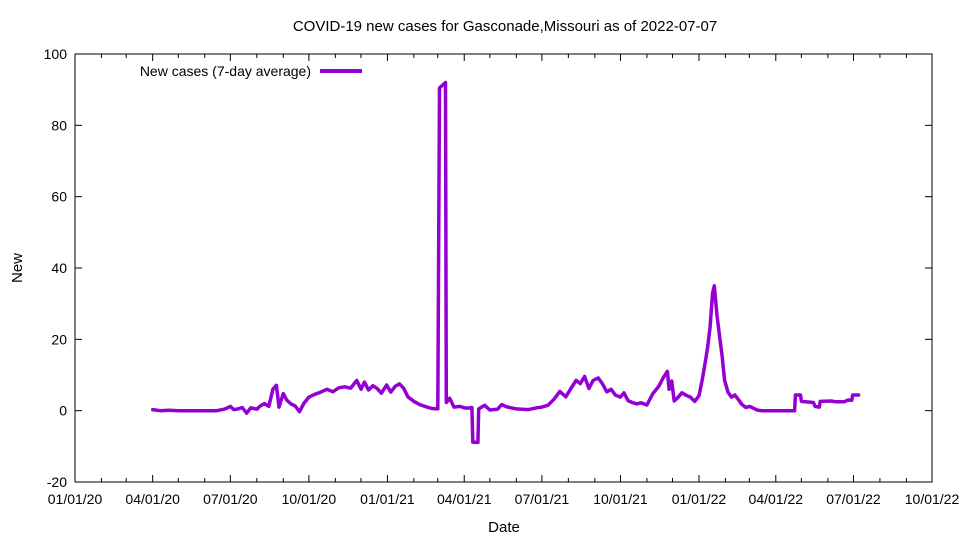 This screenshot has height=540, width=960. I want to click on x-tick-label: 04/01/22, so click(776, 499).